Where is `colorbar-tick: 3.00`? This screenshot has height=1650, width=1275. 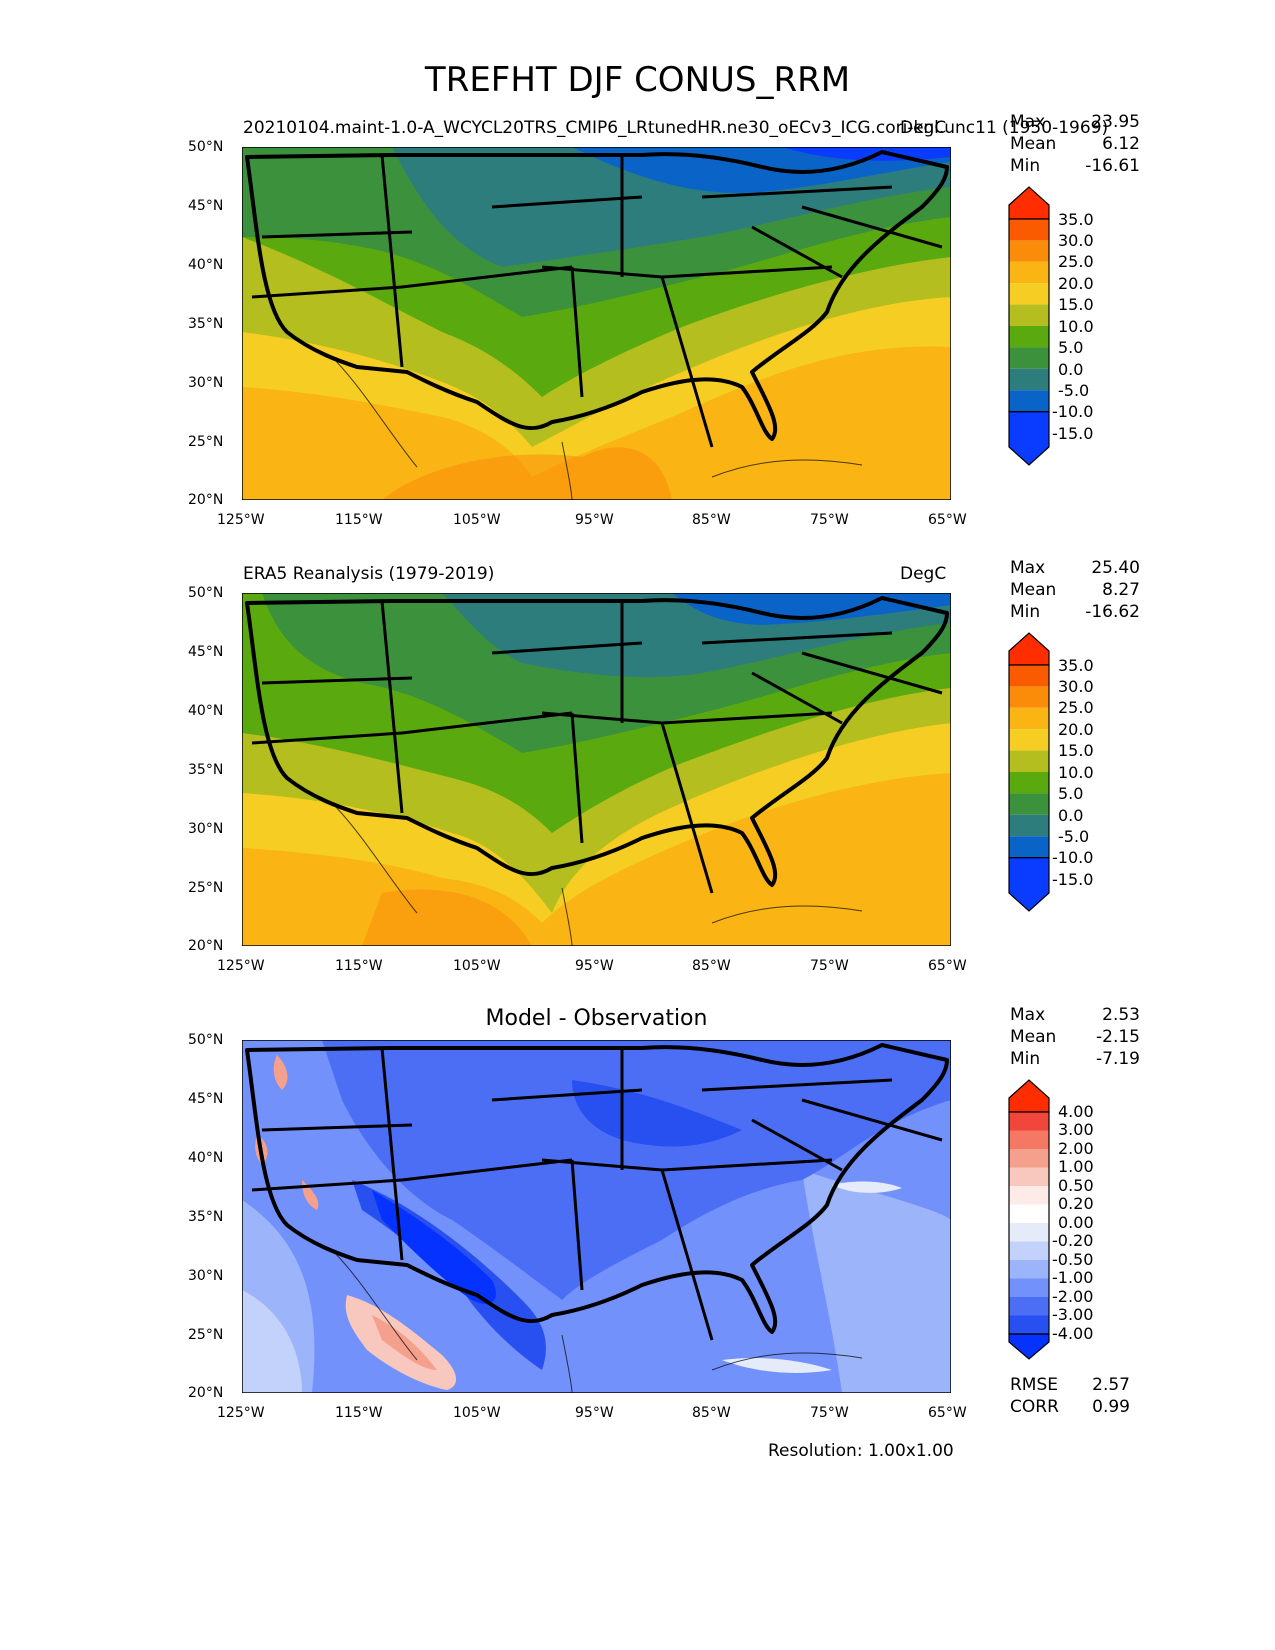 colorbar-tick: 3.00 is located at coordinates (1076, 1129).